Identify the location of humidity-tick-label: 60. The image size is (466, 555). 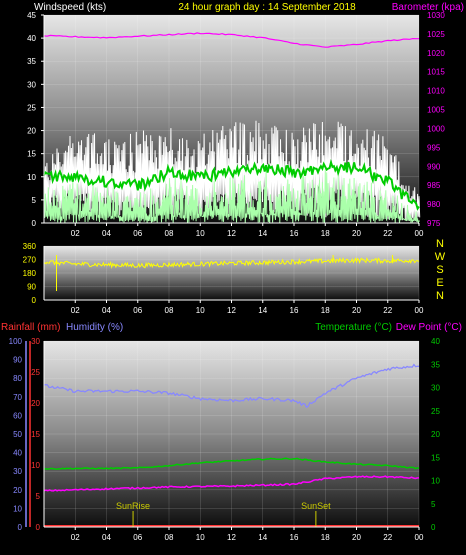
(17, 415).